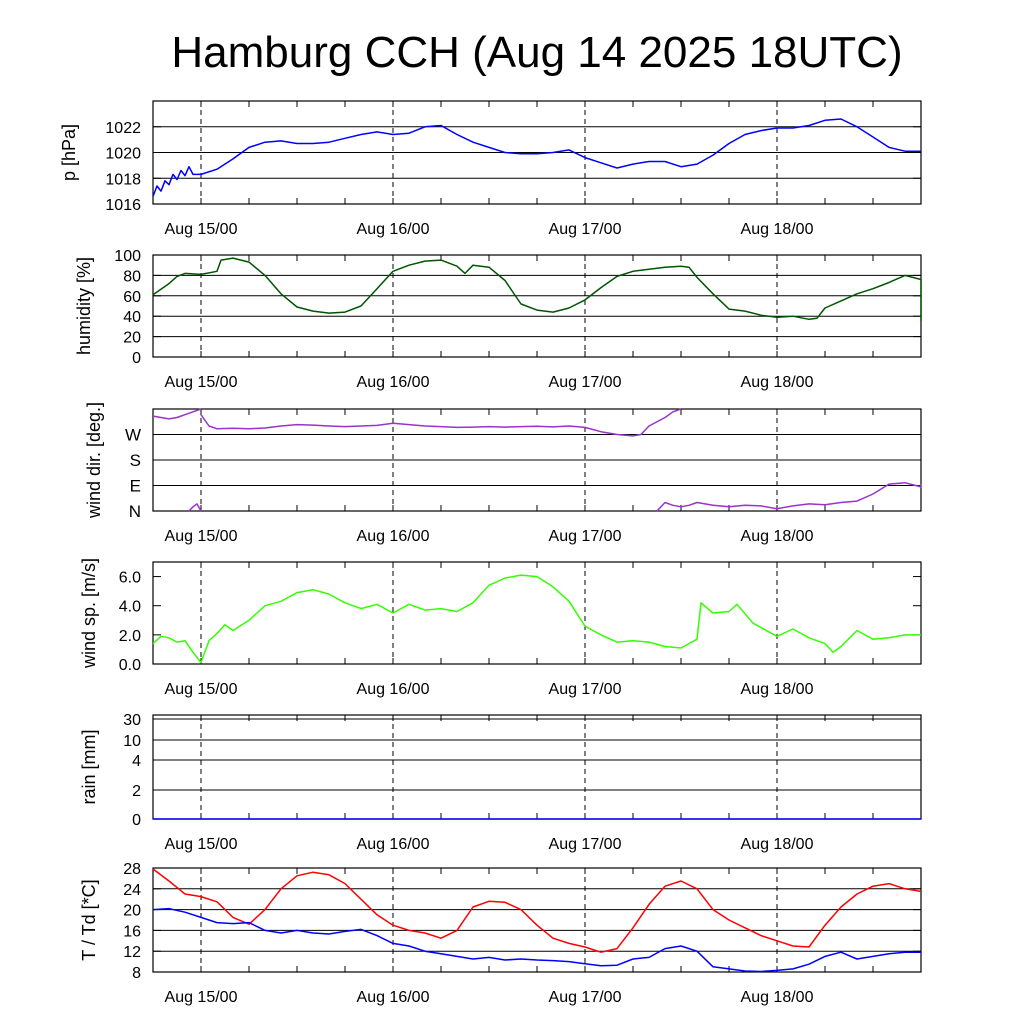 This screenshot has height=1024, width=1024. I want to click on y-tick-label: W, so click(133, 435).